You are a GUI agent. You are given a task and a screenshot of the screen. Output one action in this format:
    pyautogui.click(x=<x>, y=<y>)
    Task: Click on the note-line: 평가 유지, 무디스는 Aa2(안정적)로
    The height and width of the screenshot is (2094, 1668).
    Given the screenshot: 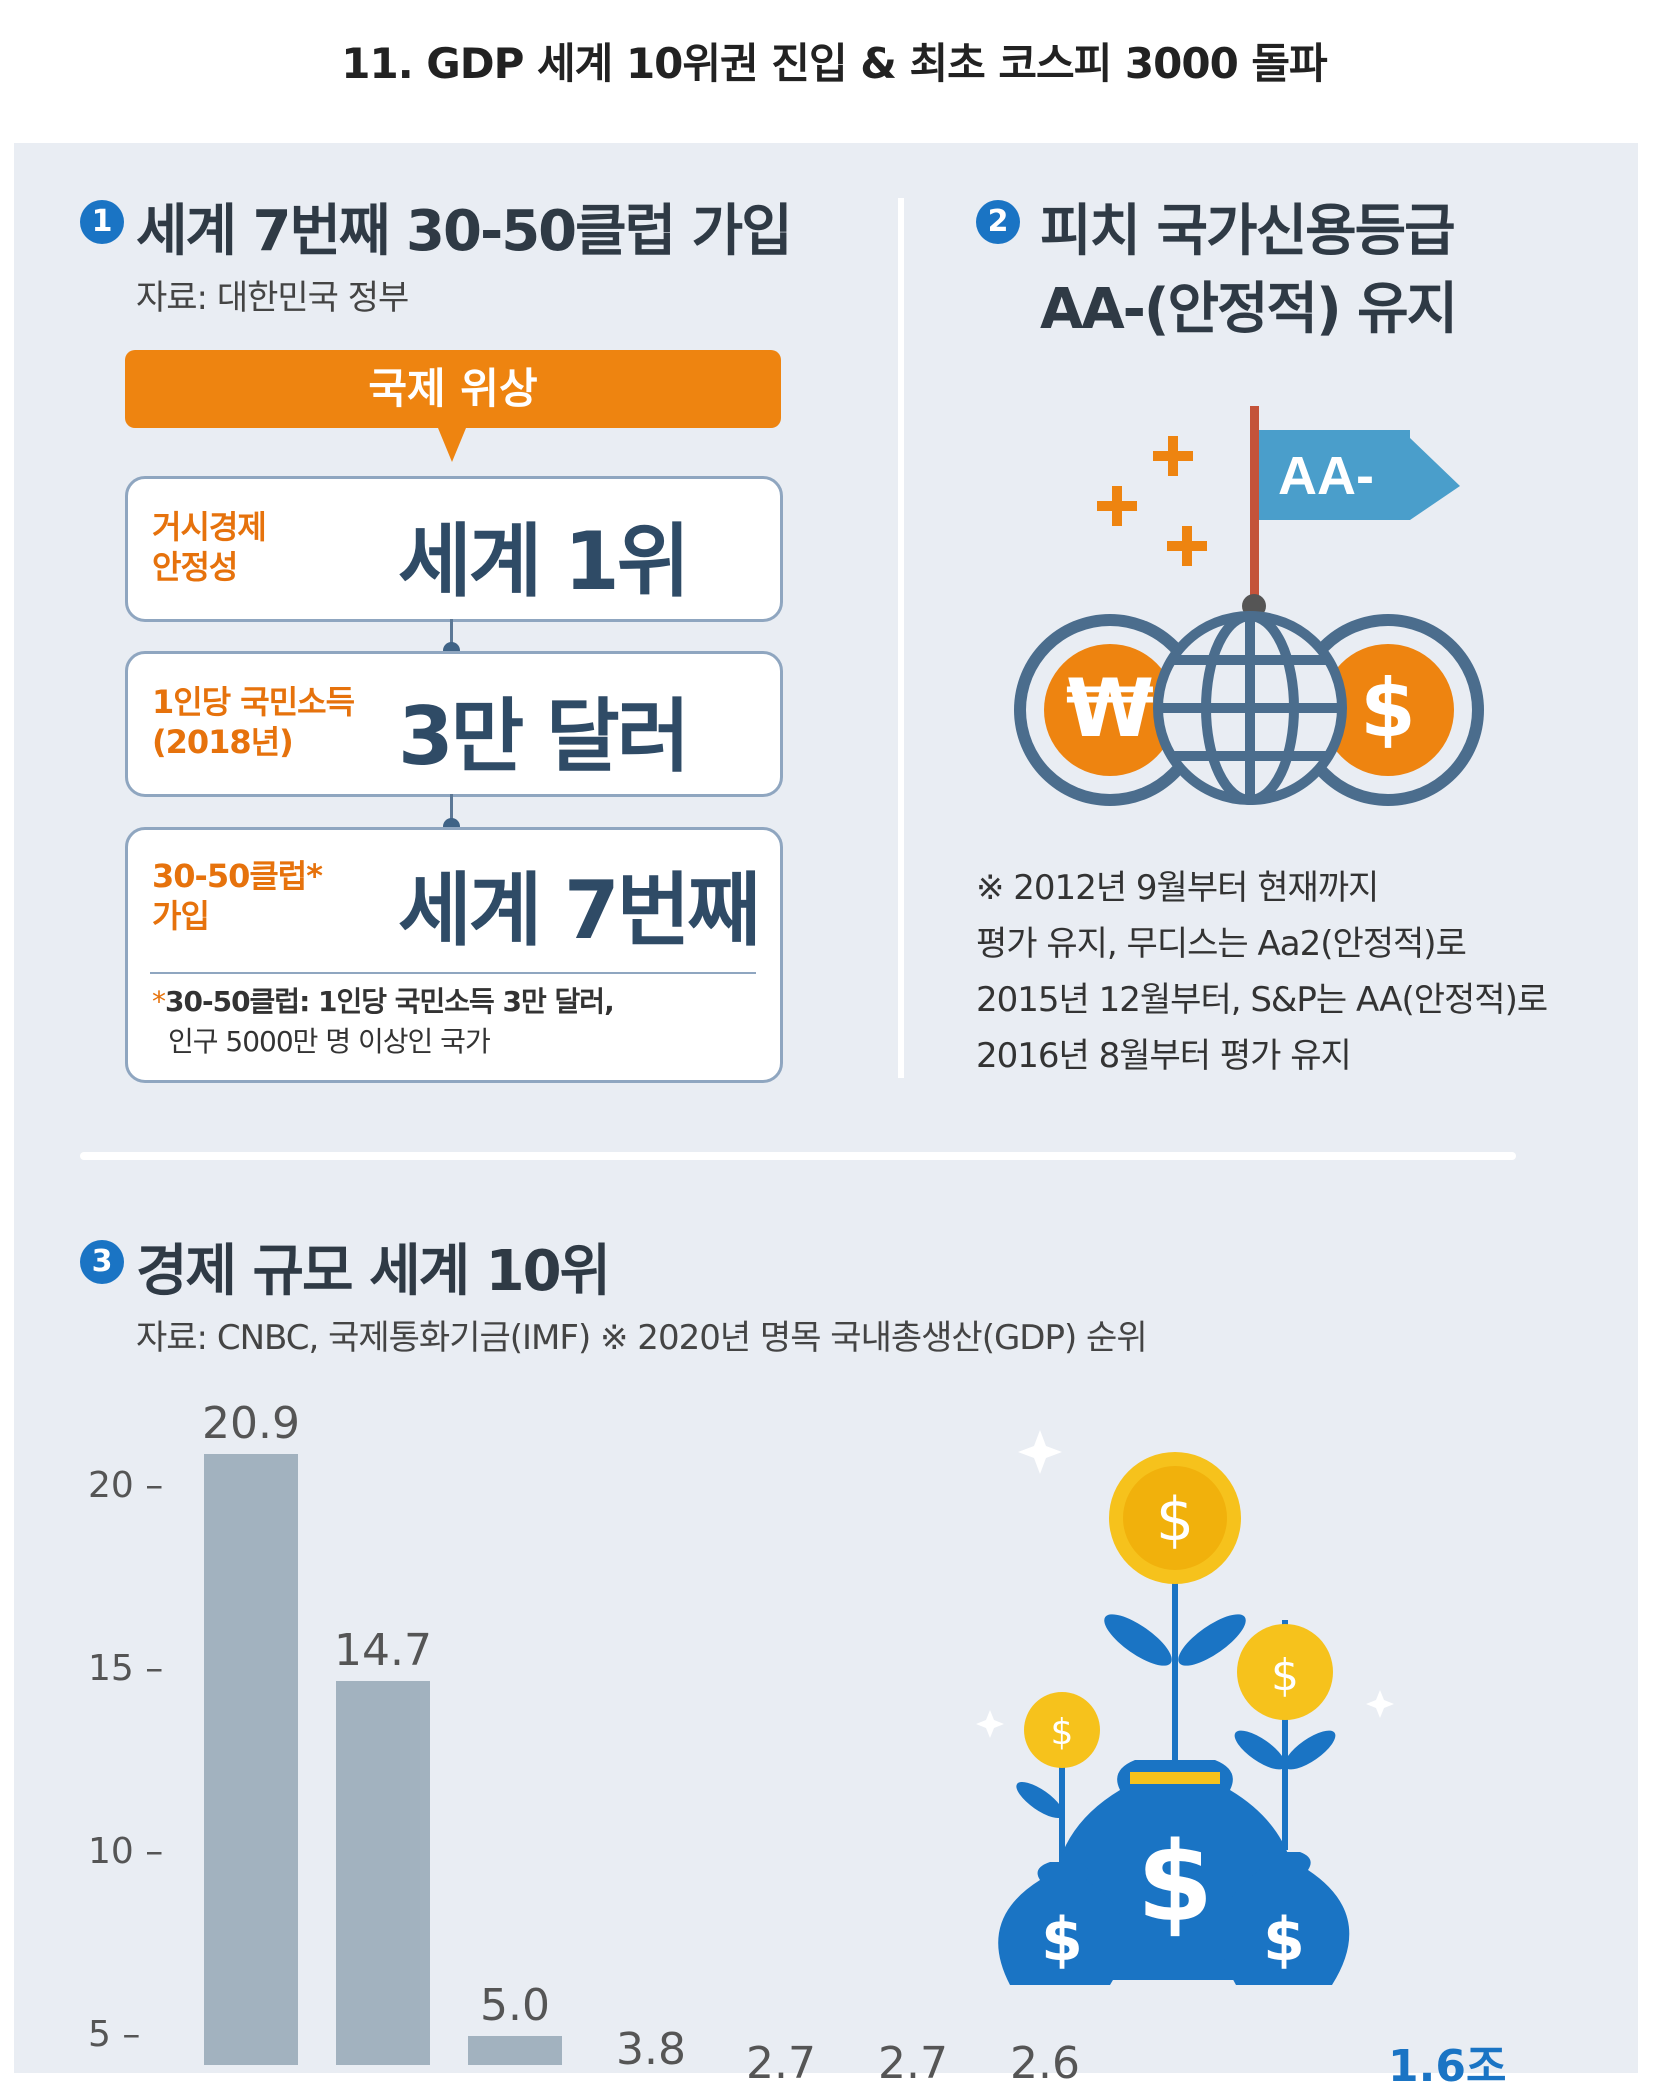 What is the action you would take?
    pyautogui.click(x=1221, y=944)
    